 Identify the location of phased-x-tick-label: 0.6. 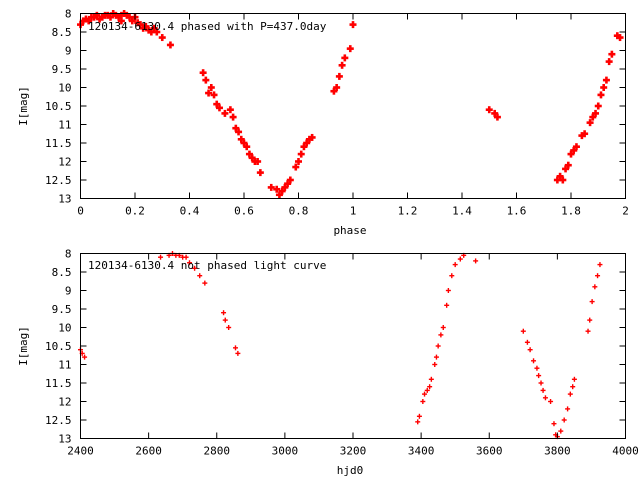
(244, 211).